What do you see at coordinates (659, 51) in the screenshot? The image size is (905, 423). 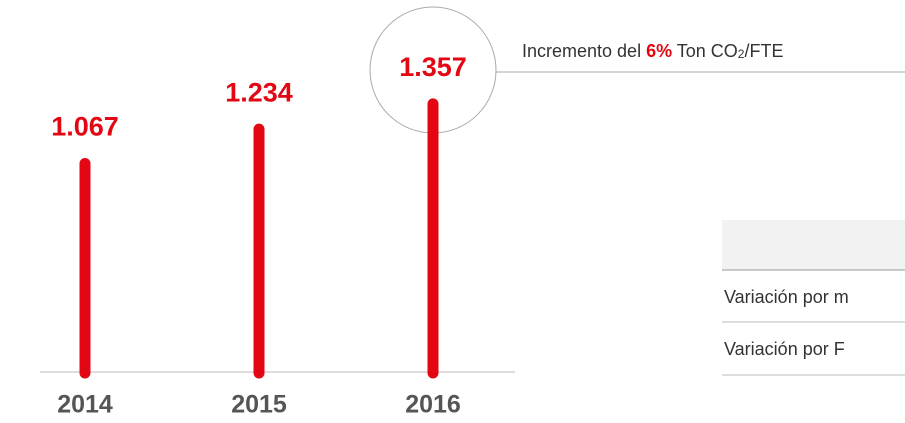 I see `annotation-highlight: 6%` at bounding box center [659, 51].